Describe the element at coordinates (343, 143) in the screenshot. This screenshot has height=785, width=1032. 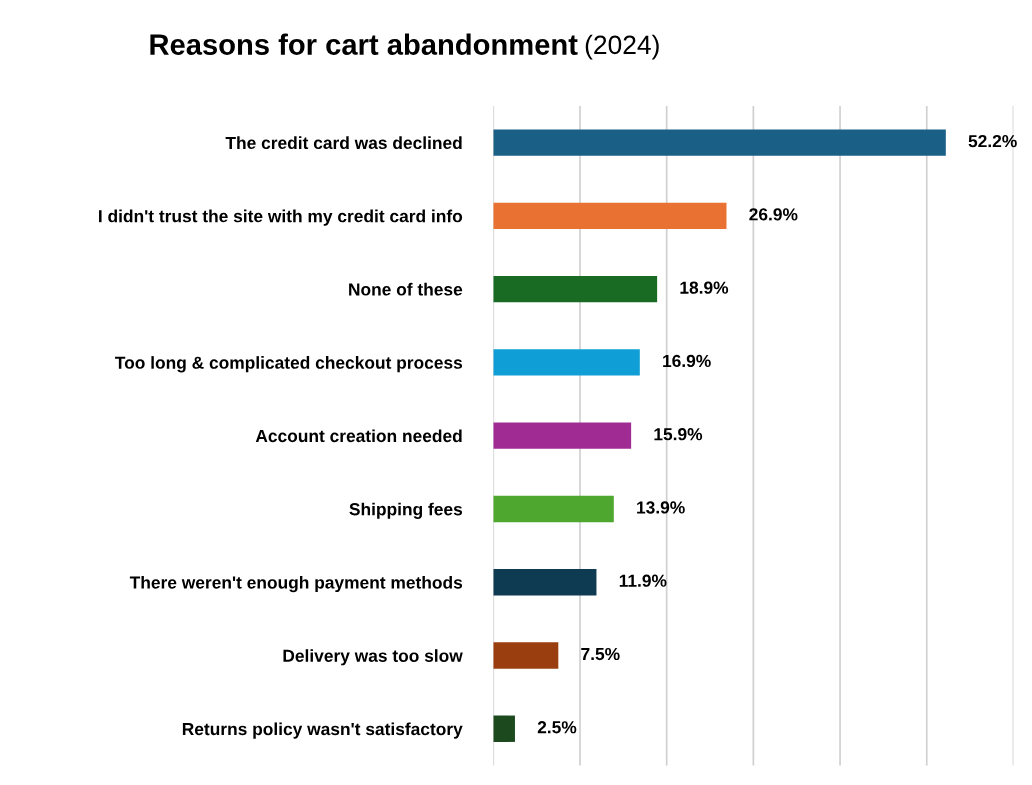
I see `y-tick-label: The credit card was declined` at that location.